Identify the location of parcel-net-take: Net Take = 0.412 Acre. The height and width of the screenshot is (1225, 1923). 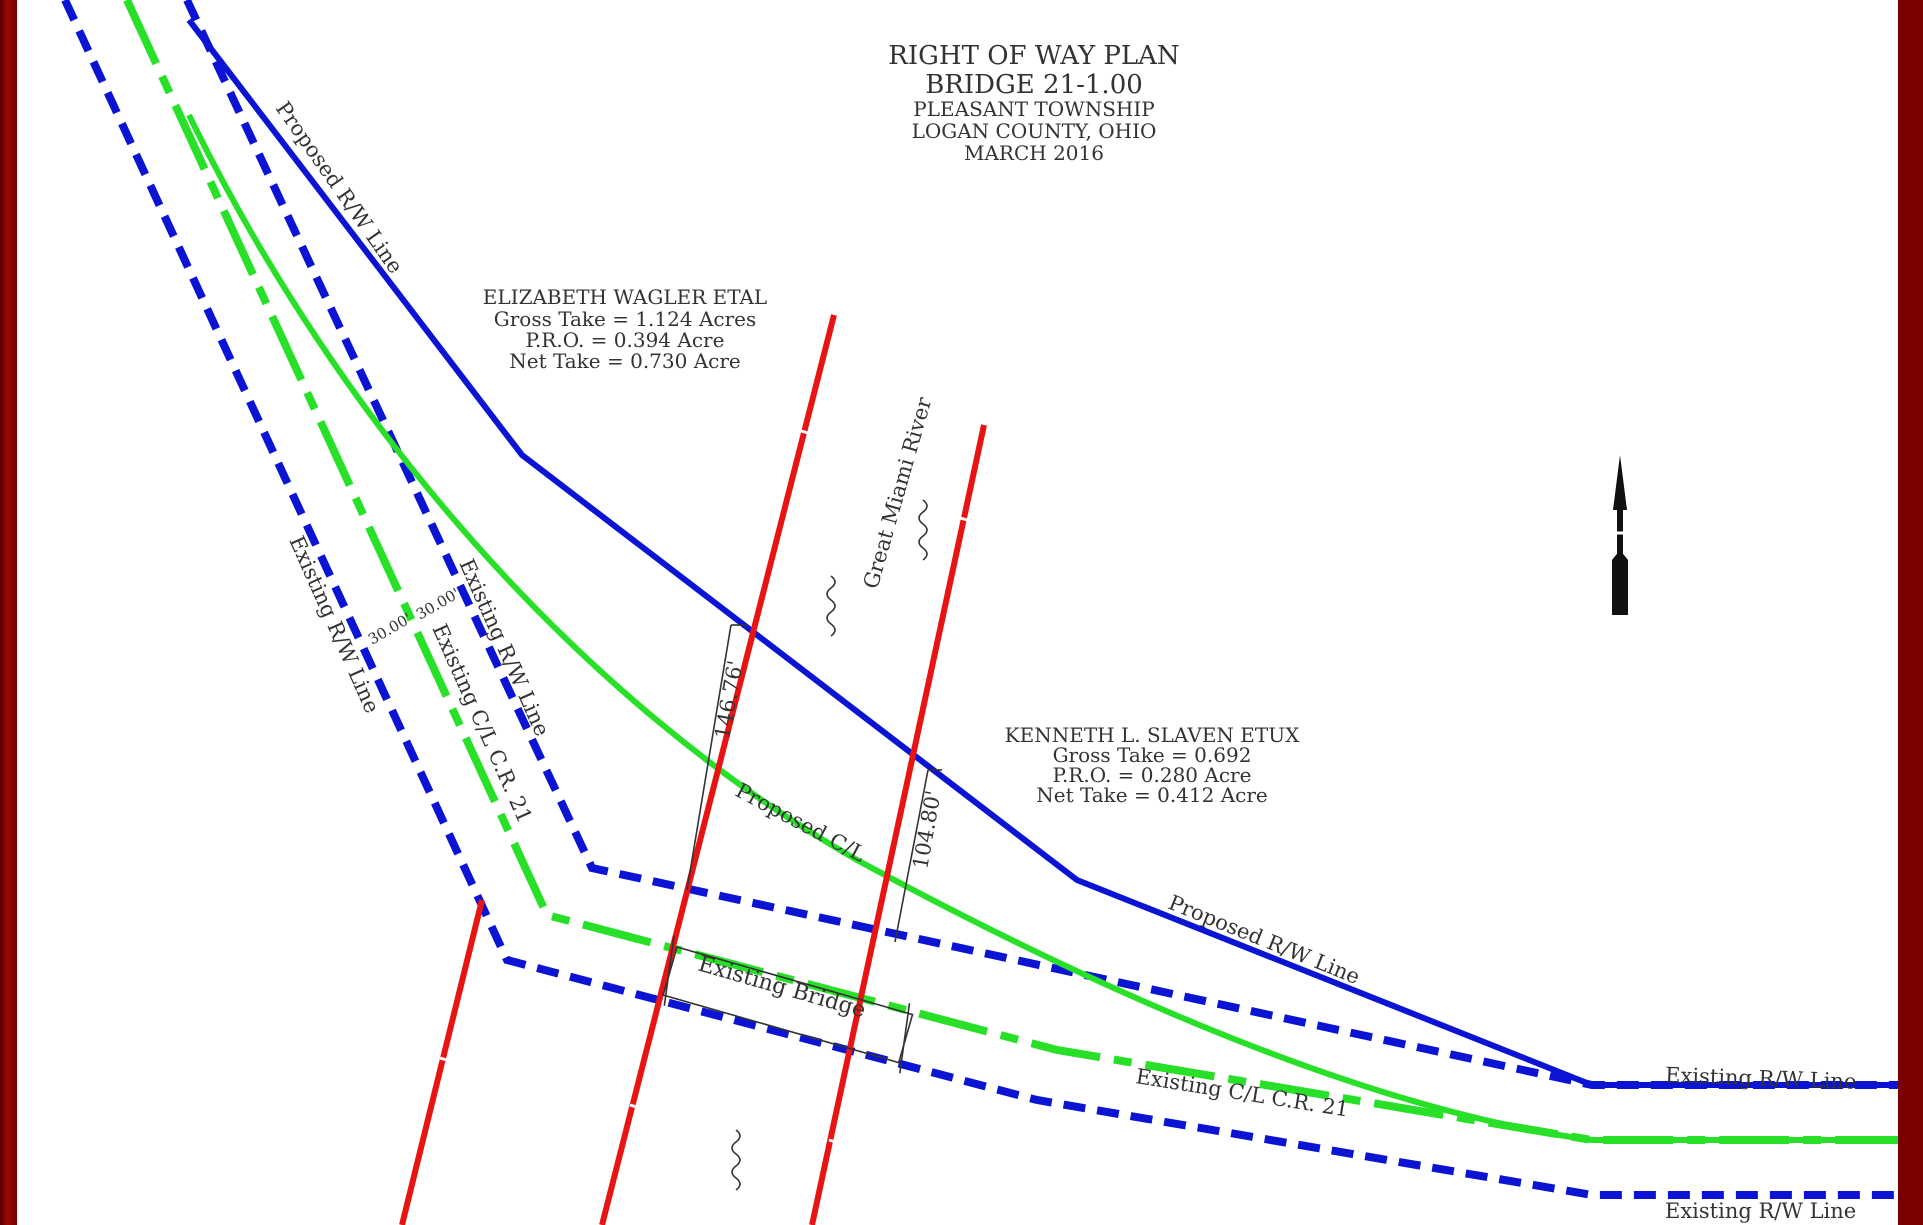
(1152, 795).